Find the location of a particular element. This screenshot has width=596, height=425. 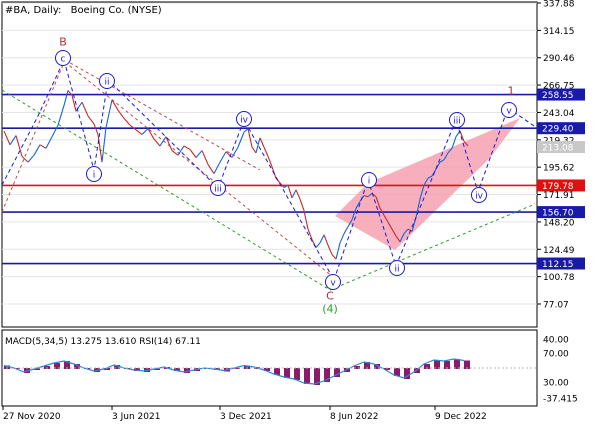

level-label: 229.40 is located at coordinates (558, 130).